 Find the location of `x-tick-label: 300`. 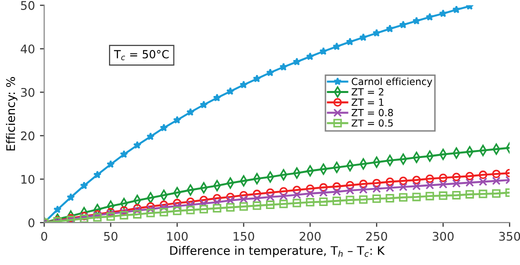

x-tick-label: 300 is located at coordinates (443, 236).